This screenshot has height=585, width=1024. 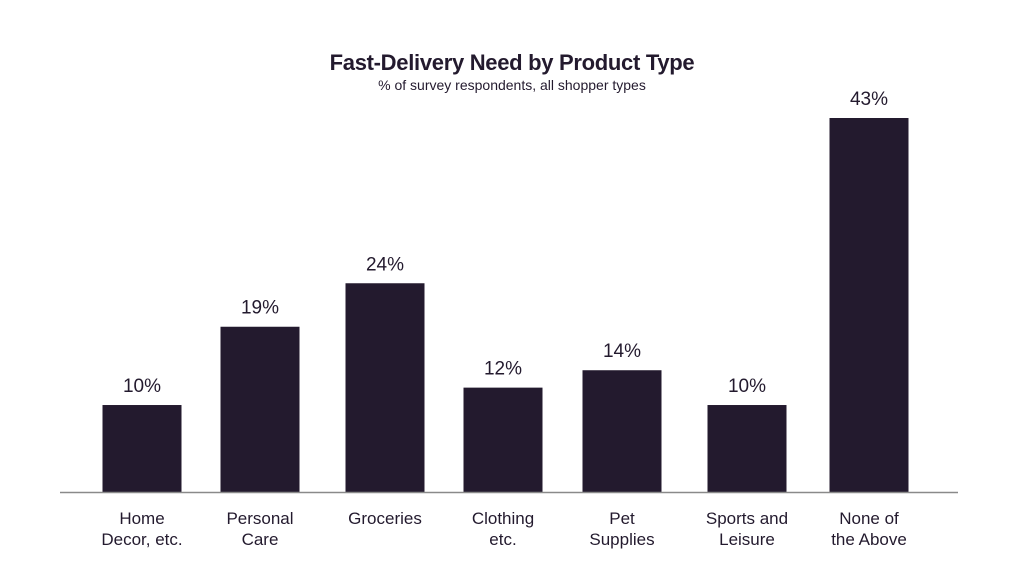 I want to click on category-label: Personal Care, so click(x=259, y=529).